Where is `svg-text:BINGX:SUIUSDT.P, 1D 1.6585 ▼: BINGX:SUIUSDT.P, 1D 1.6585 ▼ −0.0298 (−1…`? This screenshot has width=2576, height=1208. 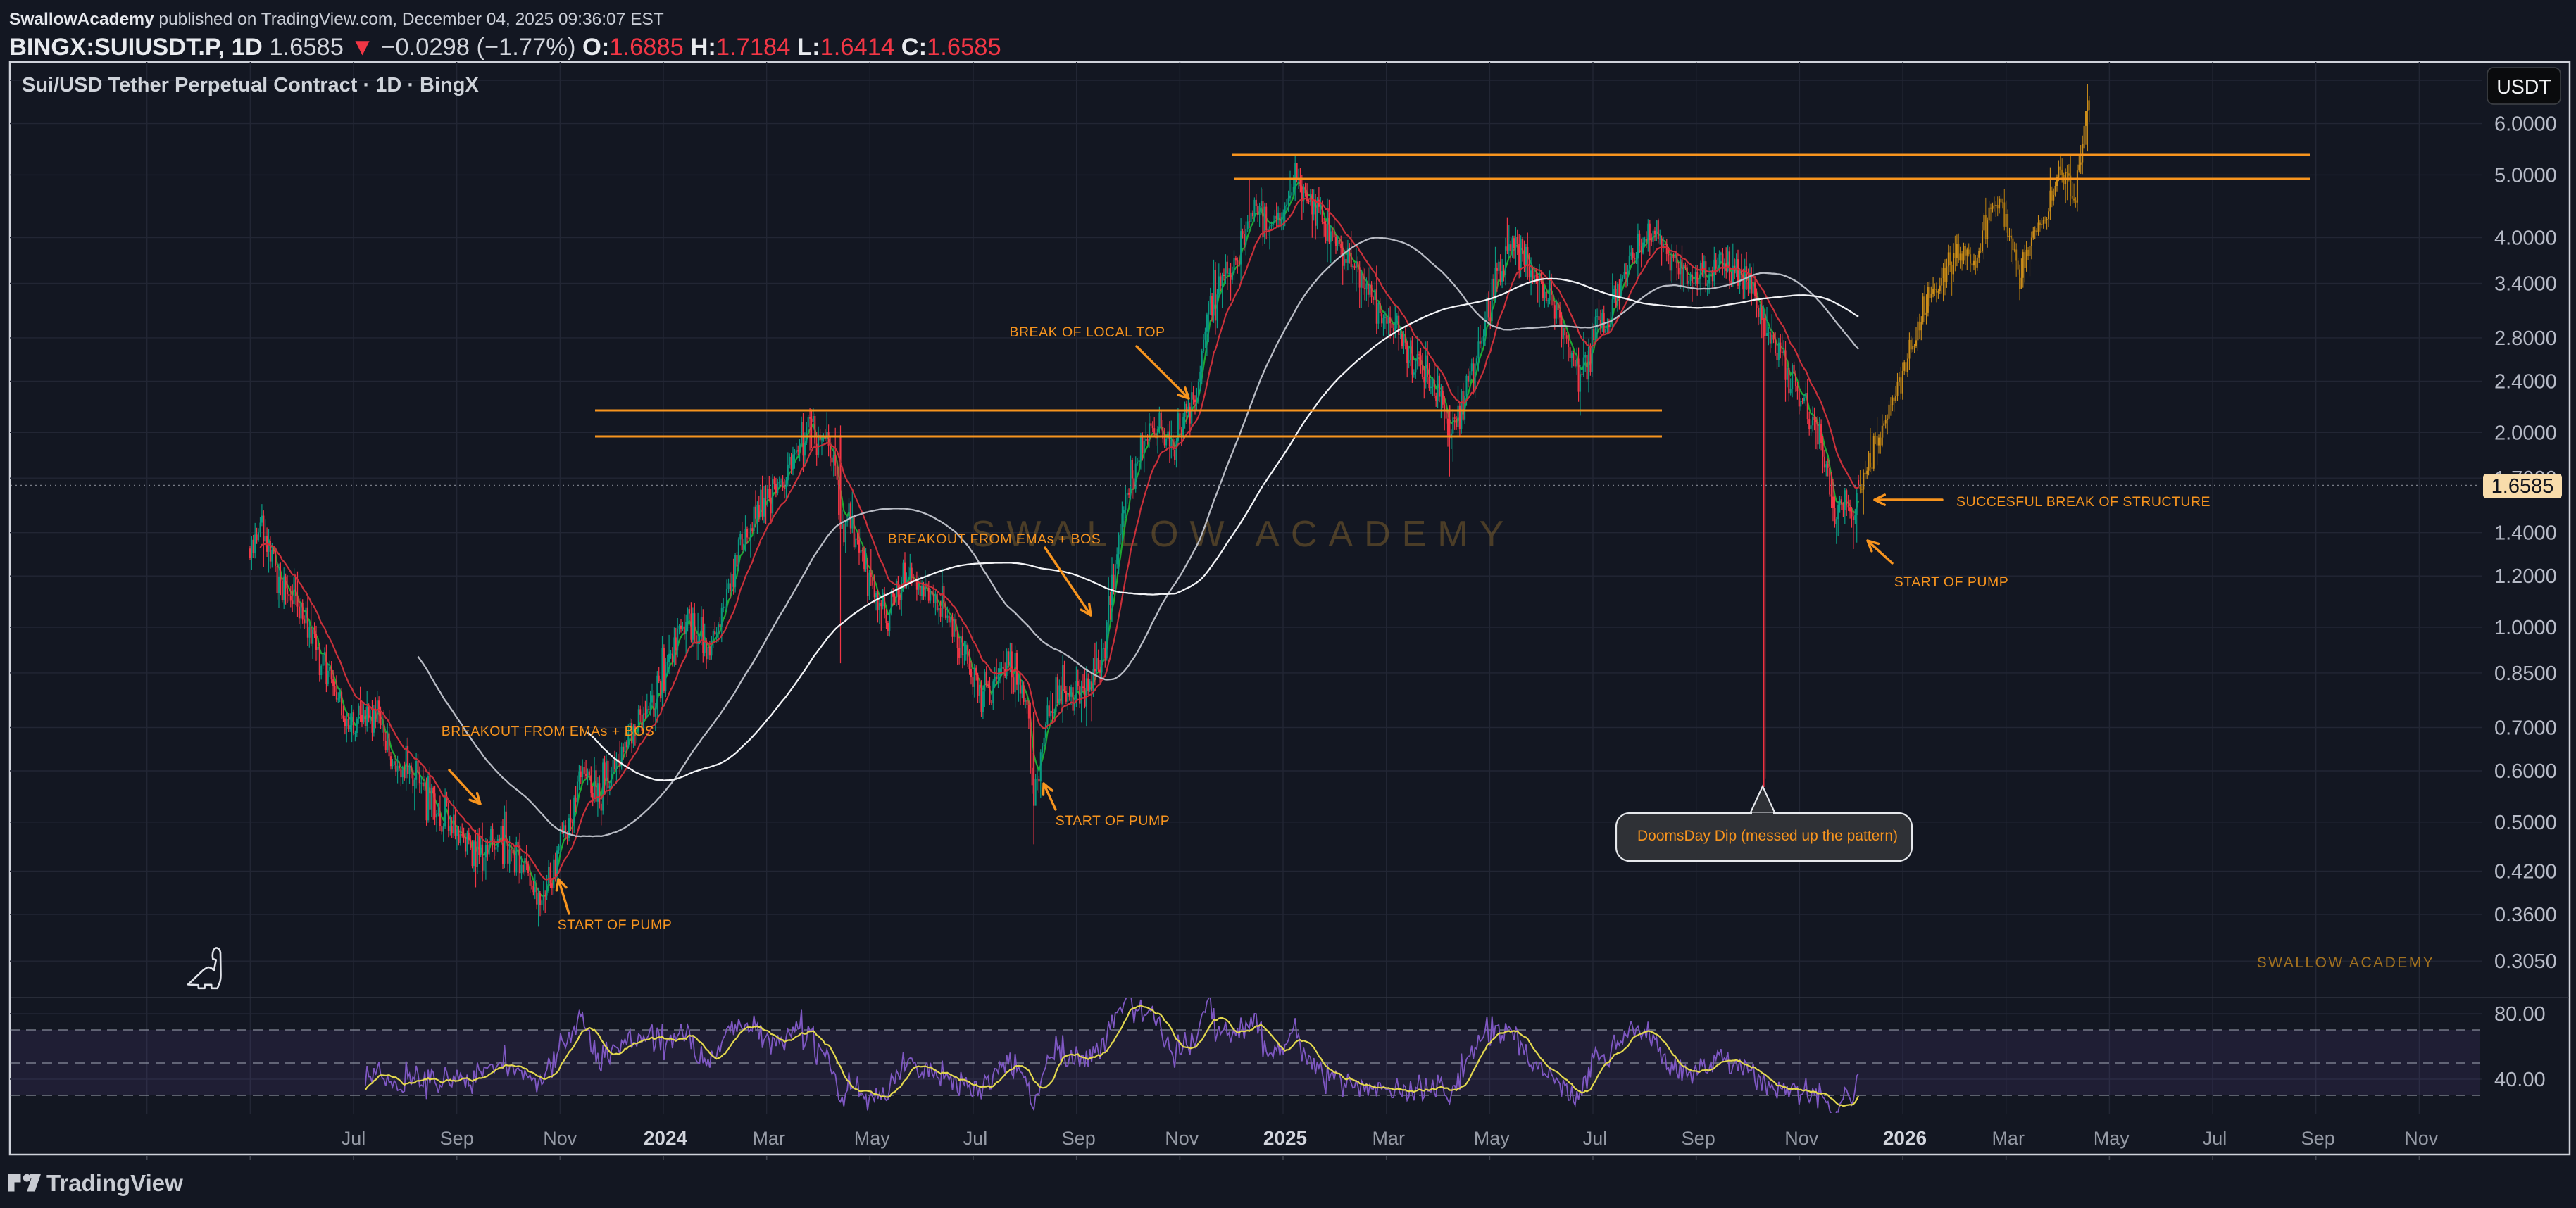
svg-text:BINGX:SUIUSDT.P, 1D 1.6585 ▼: BINGX:SUIUSDT.P, 1D 1.6585 ▼ −0.0298 (−1… is located at coordinates (505, 48).